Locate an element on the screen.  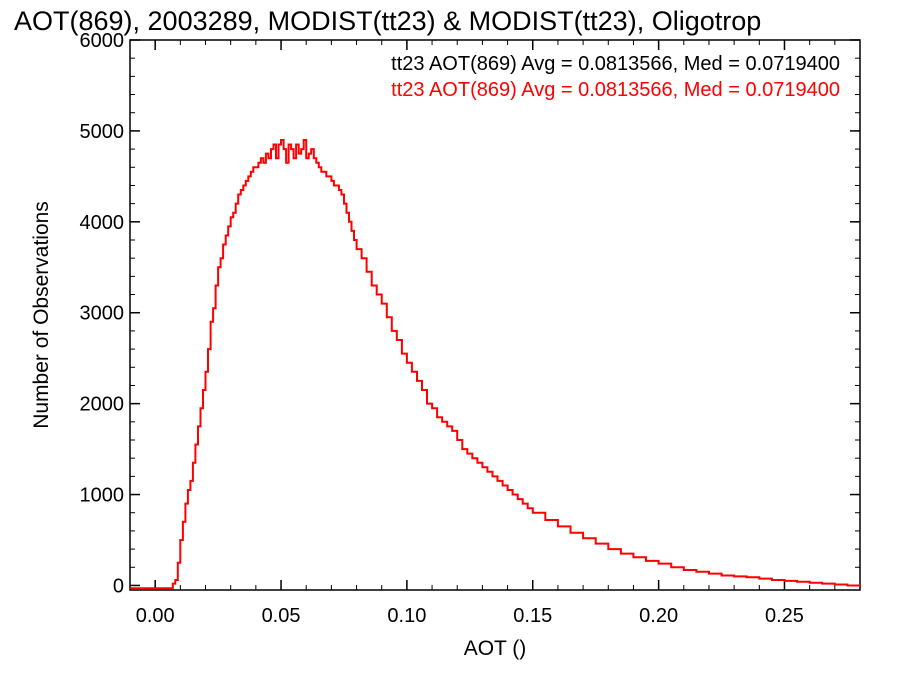
y-tick-label: 6000 is located at coordinates (102, 41).